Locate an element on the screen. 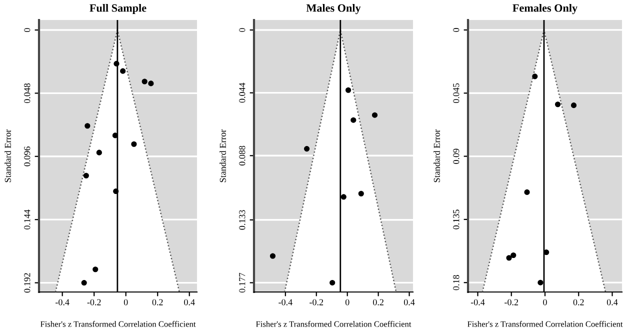  y-tick-label: 0.096 is located at coordinates (27, 156).